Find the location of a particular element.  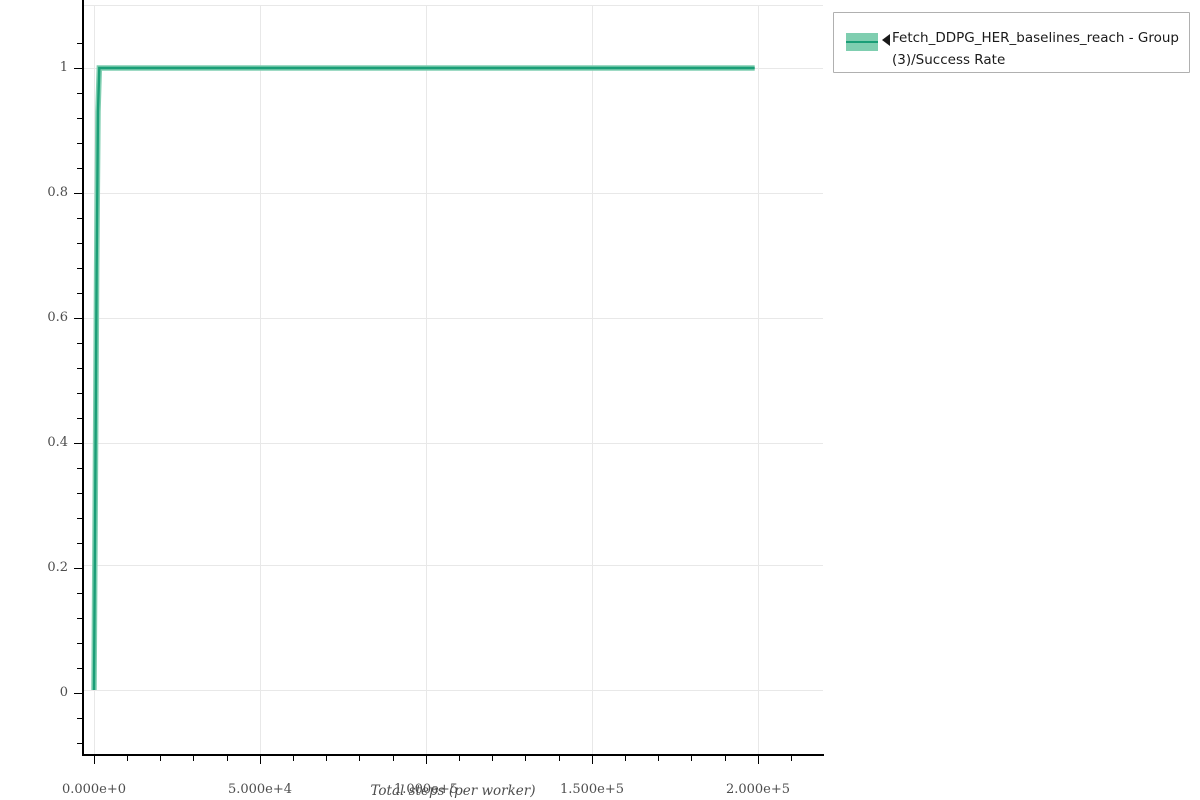

y-tick-major-0.6 is located at coordinates (78, 319).